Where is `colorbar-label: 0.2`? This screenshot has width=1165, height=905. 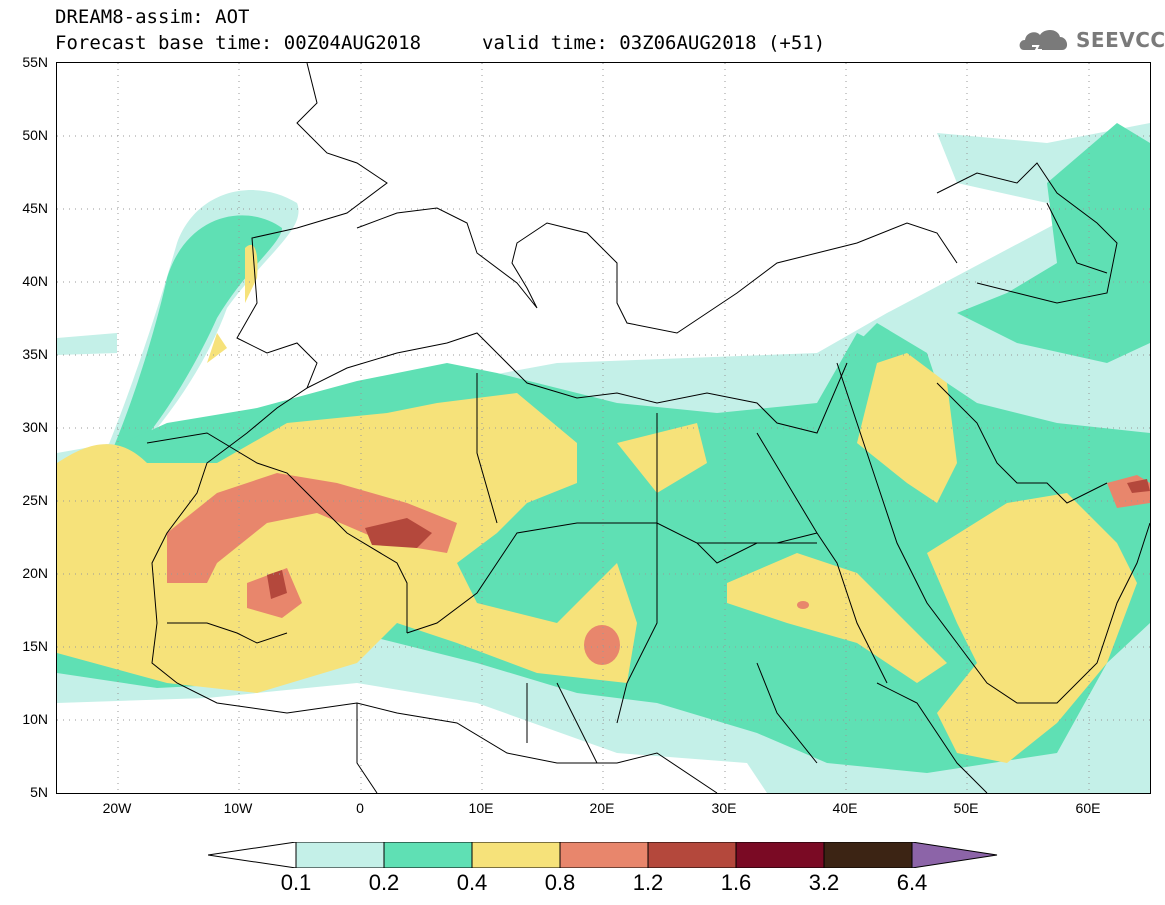
colorbar-label: 0.2 is located at coordinates (384, 882).